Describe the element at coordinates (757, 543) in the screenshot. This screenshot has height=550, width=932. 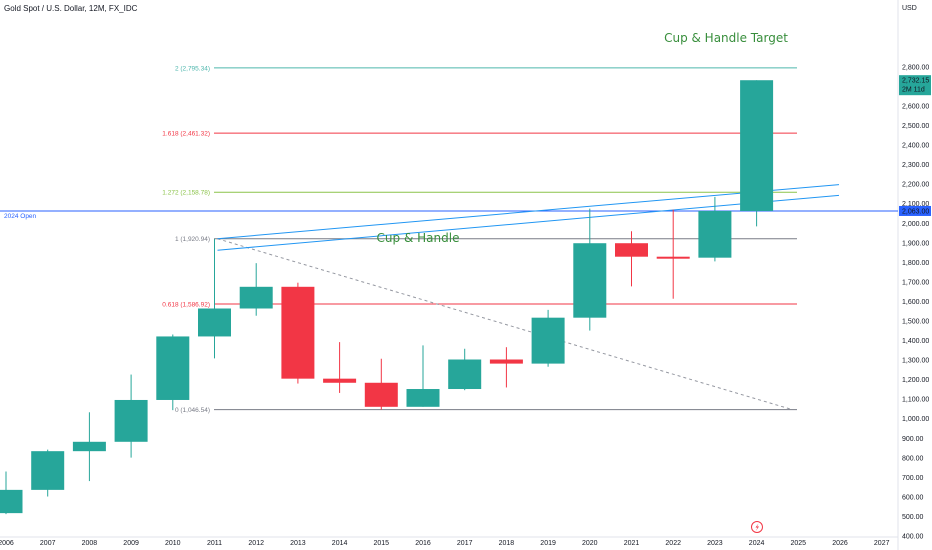
I see `x-tick-label: 2024` at that location.